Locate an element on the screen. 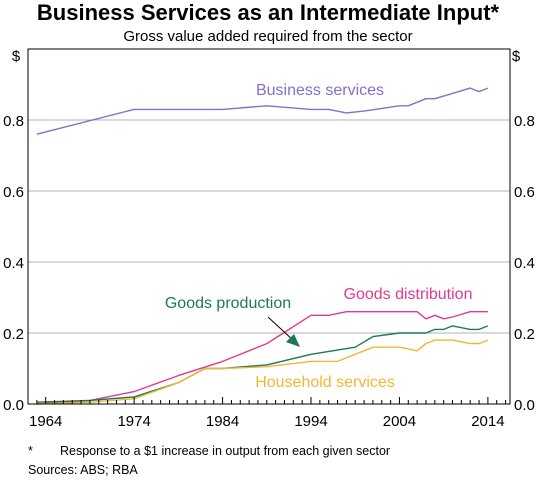 This screenshot has height=480, width=536. footnote-mark: * is located at coordinates (30, 451).